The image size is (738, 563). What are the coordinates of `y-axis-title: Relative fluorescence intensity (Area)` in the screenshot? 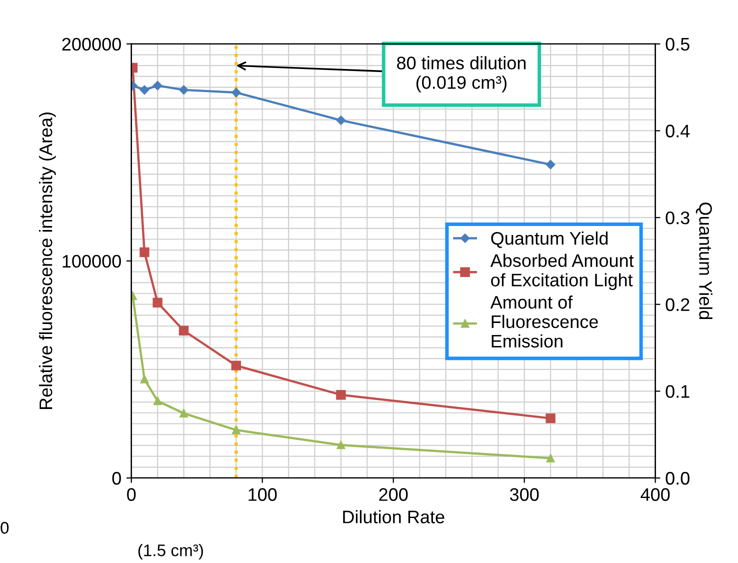 It's located at (47, 260).